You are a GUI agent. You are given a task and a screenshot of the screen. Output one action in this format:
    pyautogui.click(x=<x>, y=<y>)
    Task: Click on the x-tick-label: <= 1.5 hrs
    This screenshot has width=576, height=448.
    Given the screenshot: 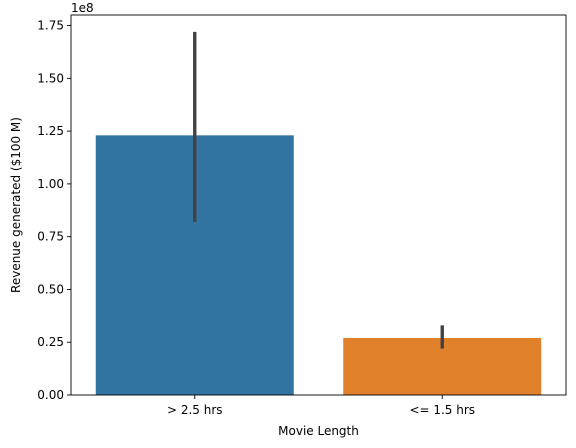 What is the action you would take?
    pyautogui.click(x=442, y=410)
    